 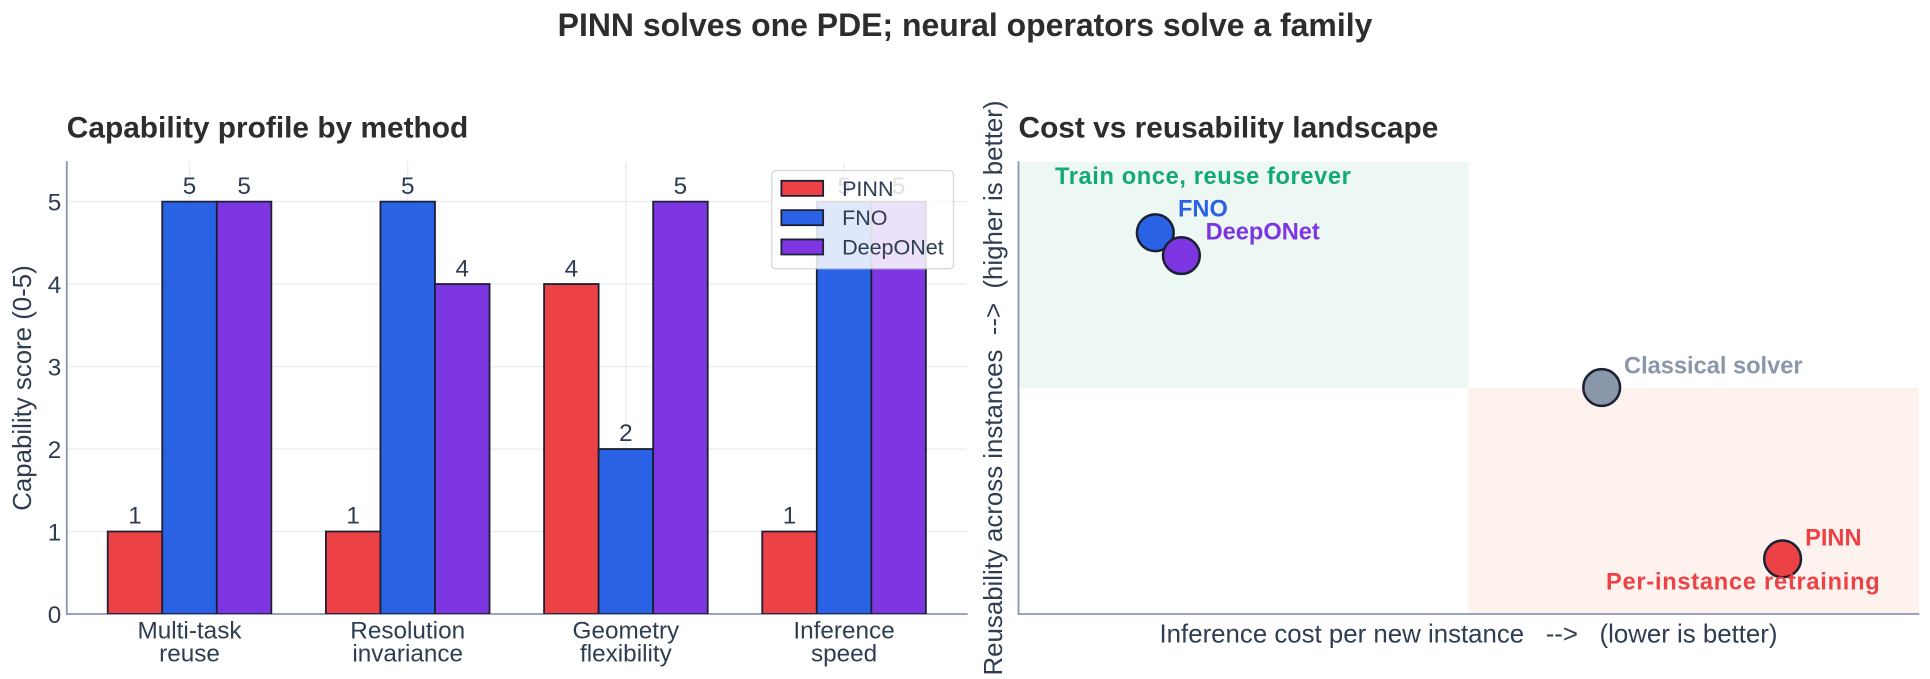 What do you see at coordinates (1203, 177) in the screenshot?
I see `svg-text: Train once, reuse forever` at bounding box center [1203, 177].